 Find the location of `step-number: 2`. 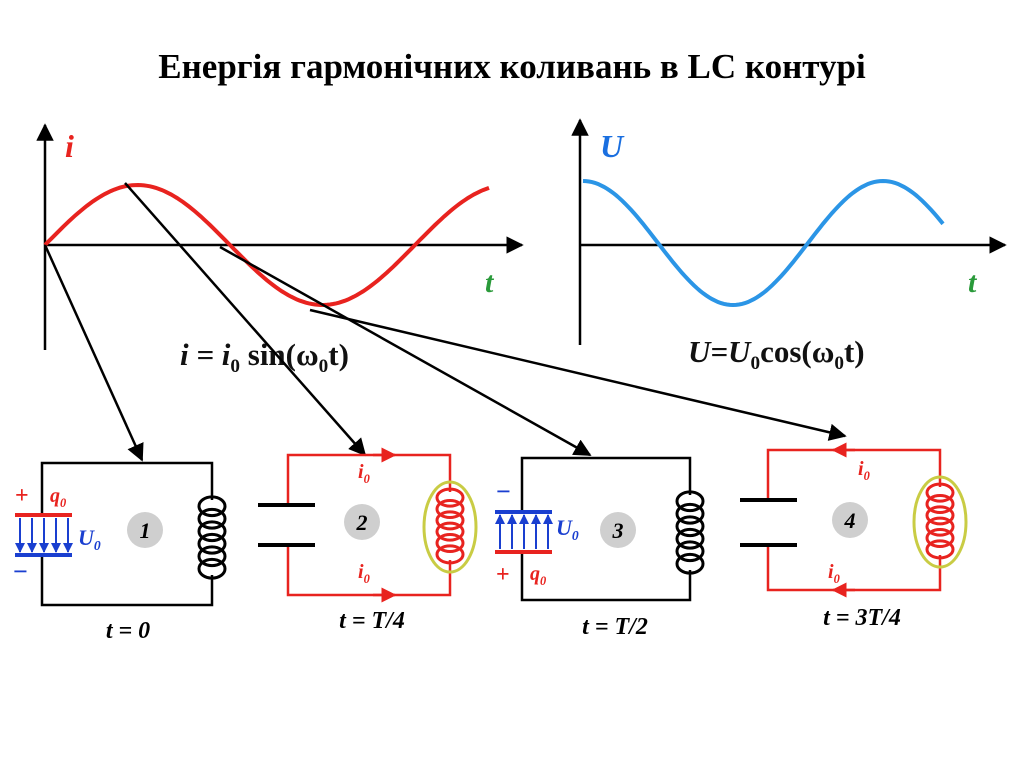

step-number: 2 is located at coordinates (362, 522).